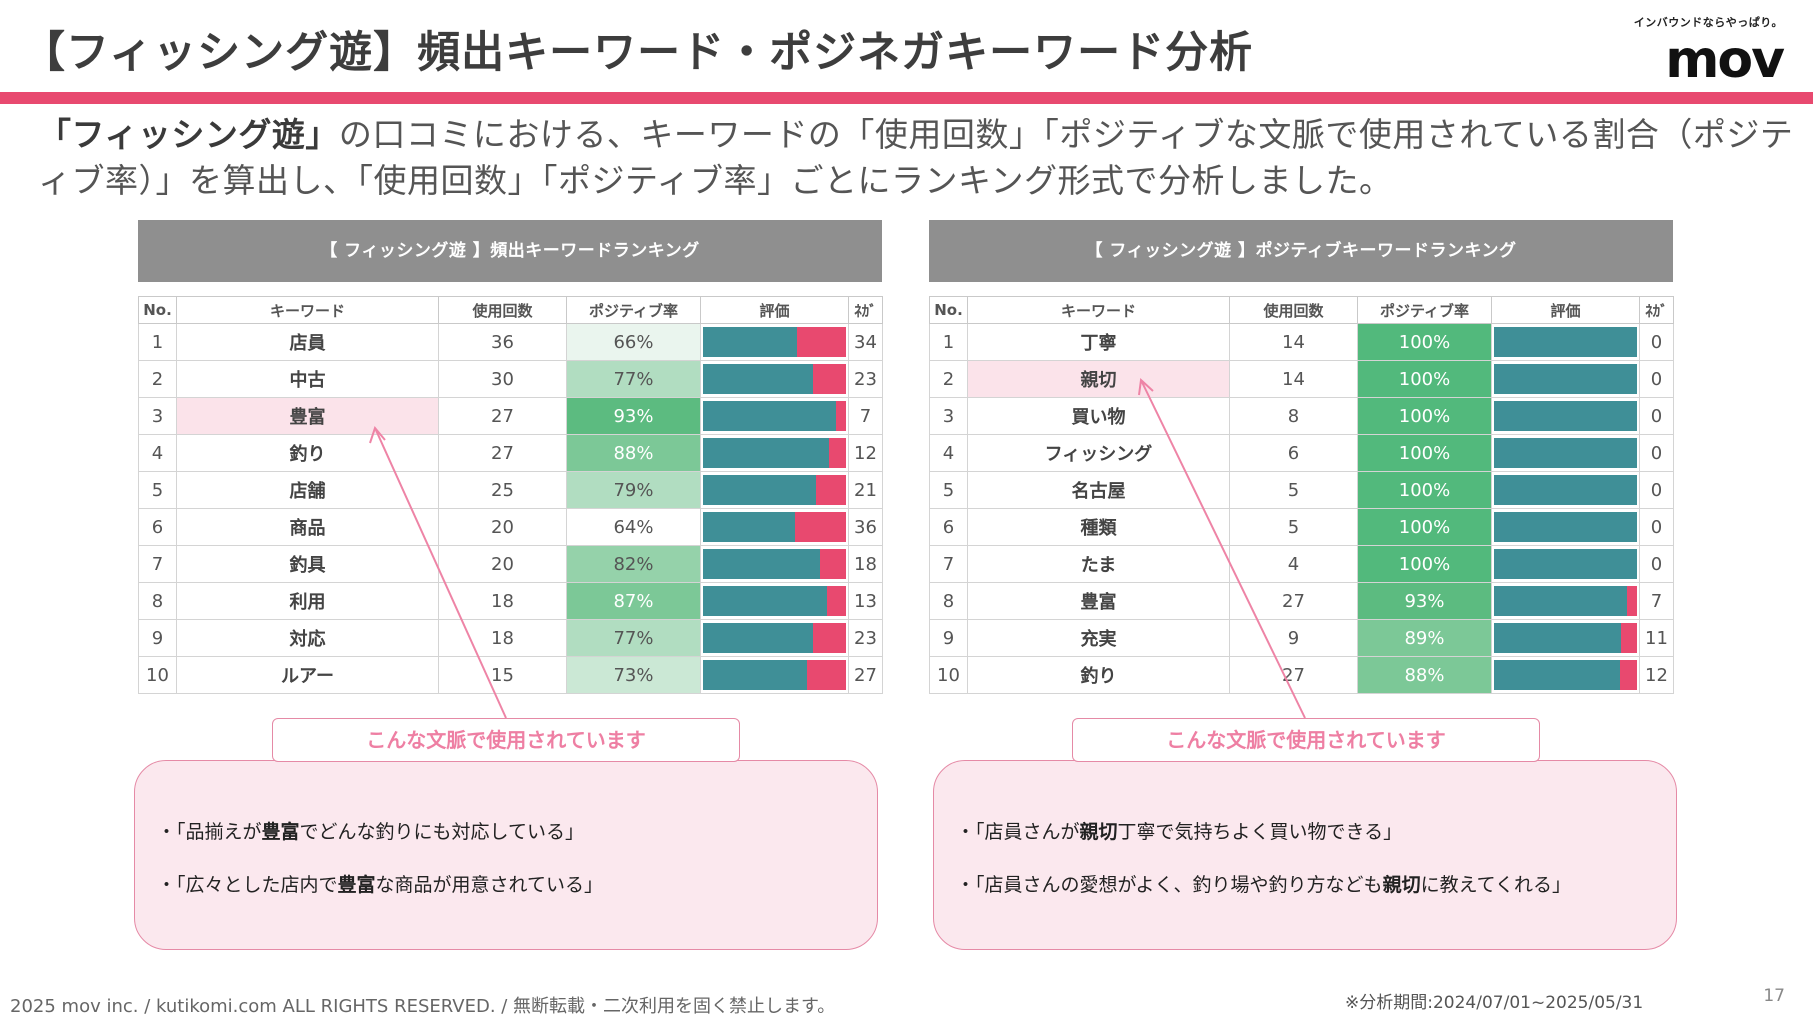 The image size is (1813, 1020). Describe the element at coordinates (307, 675) in the screenshot. I see `keyword-cell: ルアー` at that location.